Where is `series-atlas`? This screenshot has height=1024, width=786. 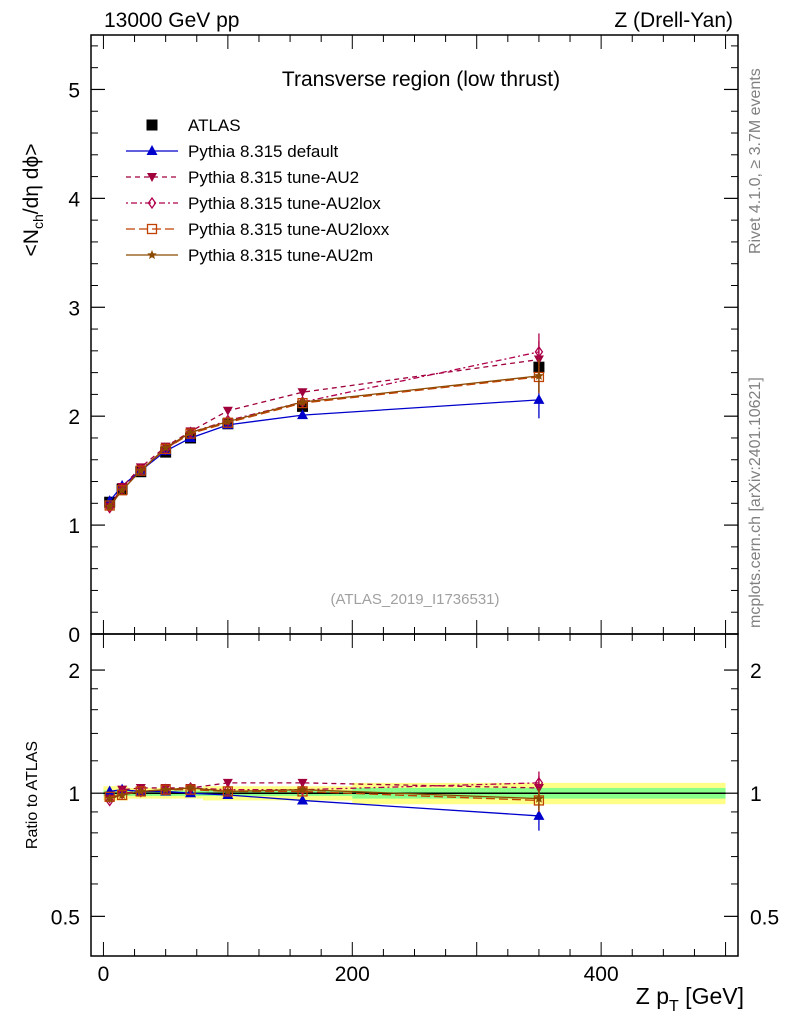
series-atlas is located at coordinates (324, 434).